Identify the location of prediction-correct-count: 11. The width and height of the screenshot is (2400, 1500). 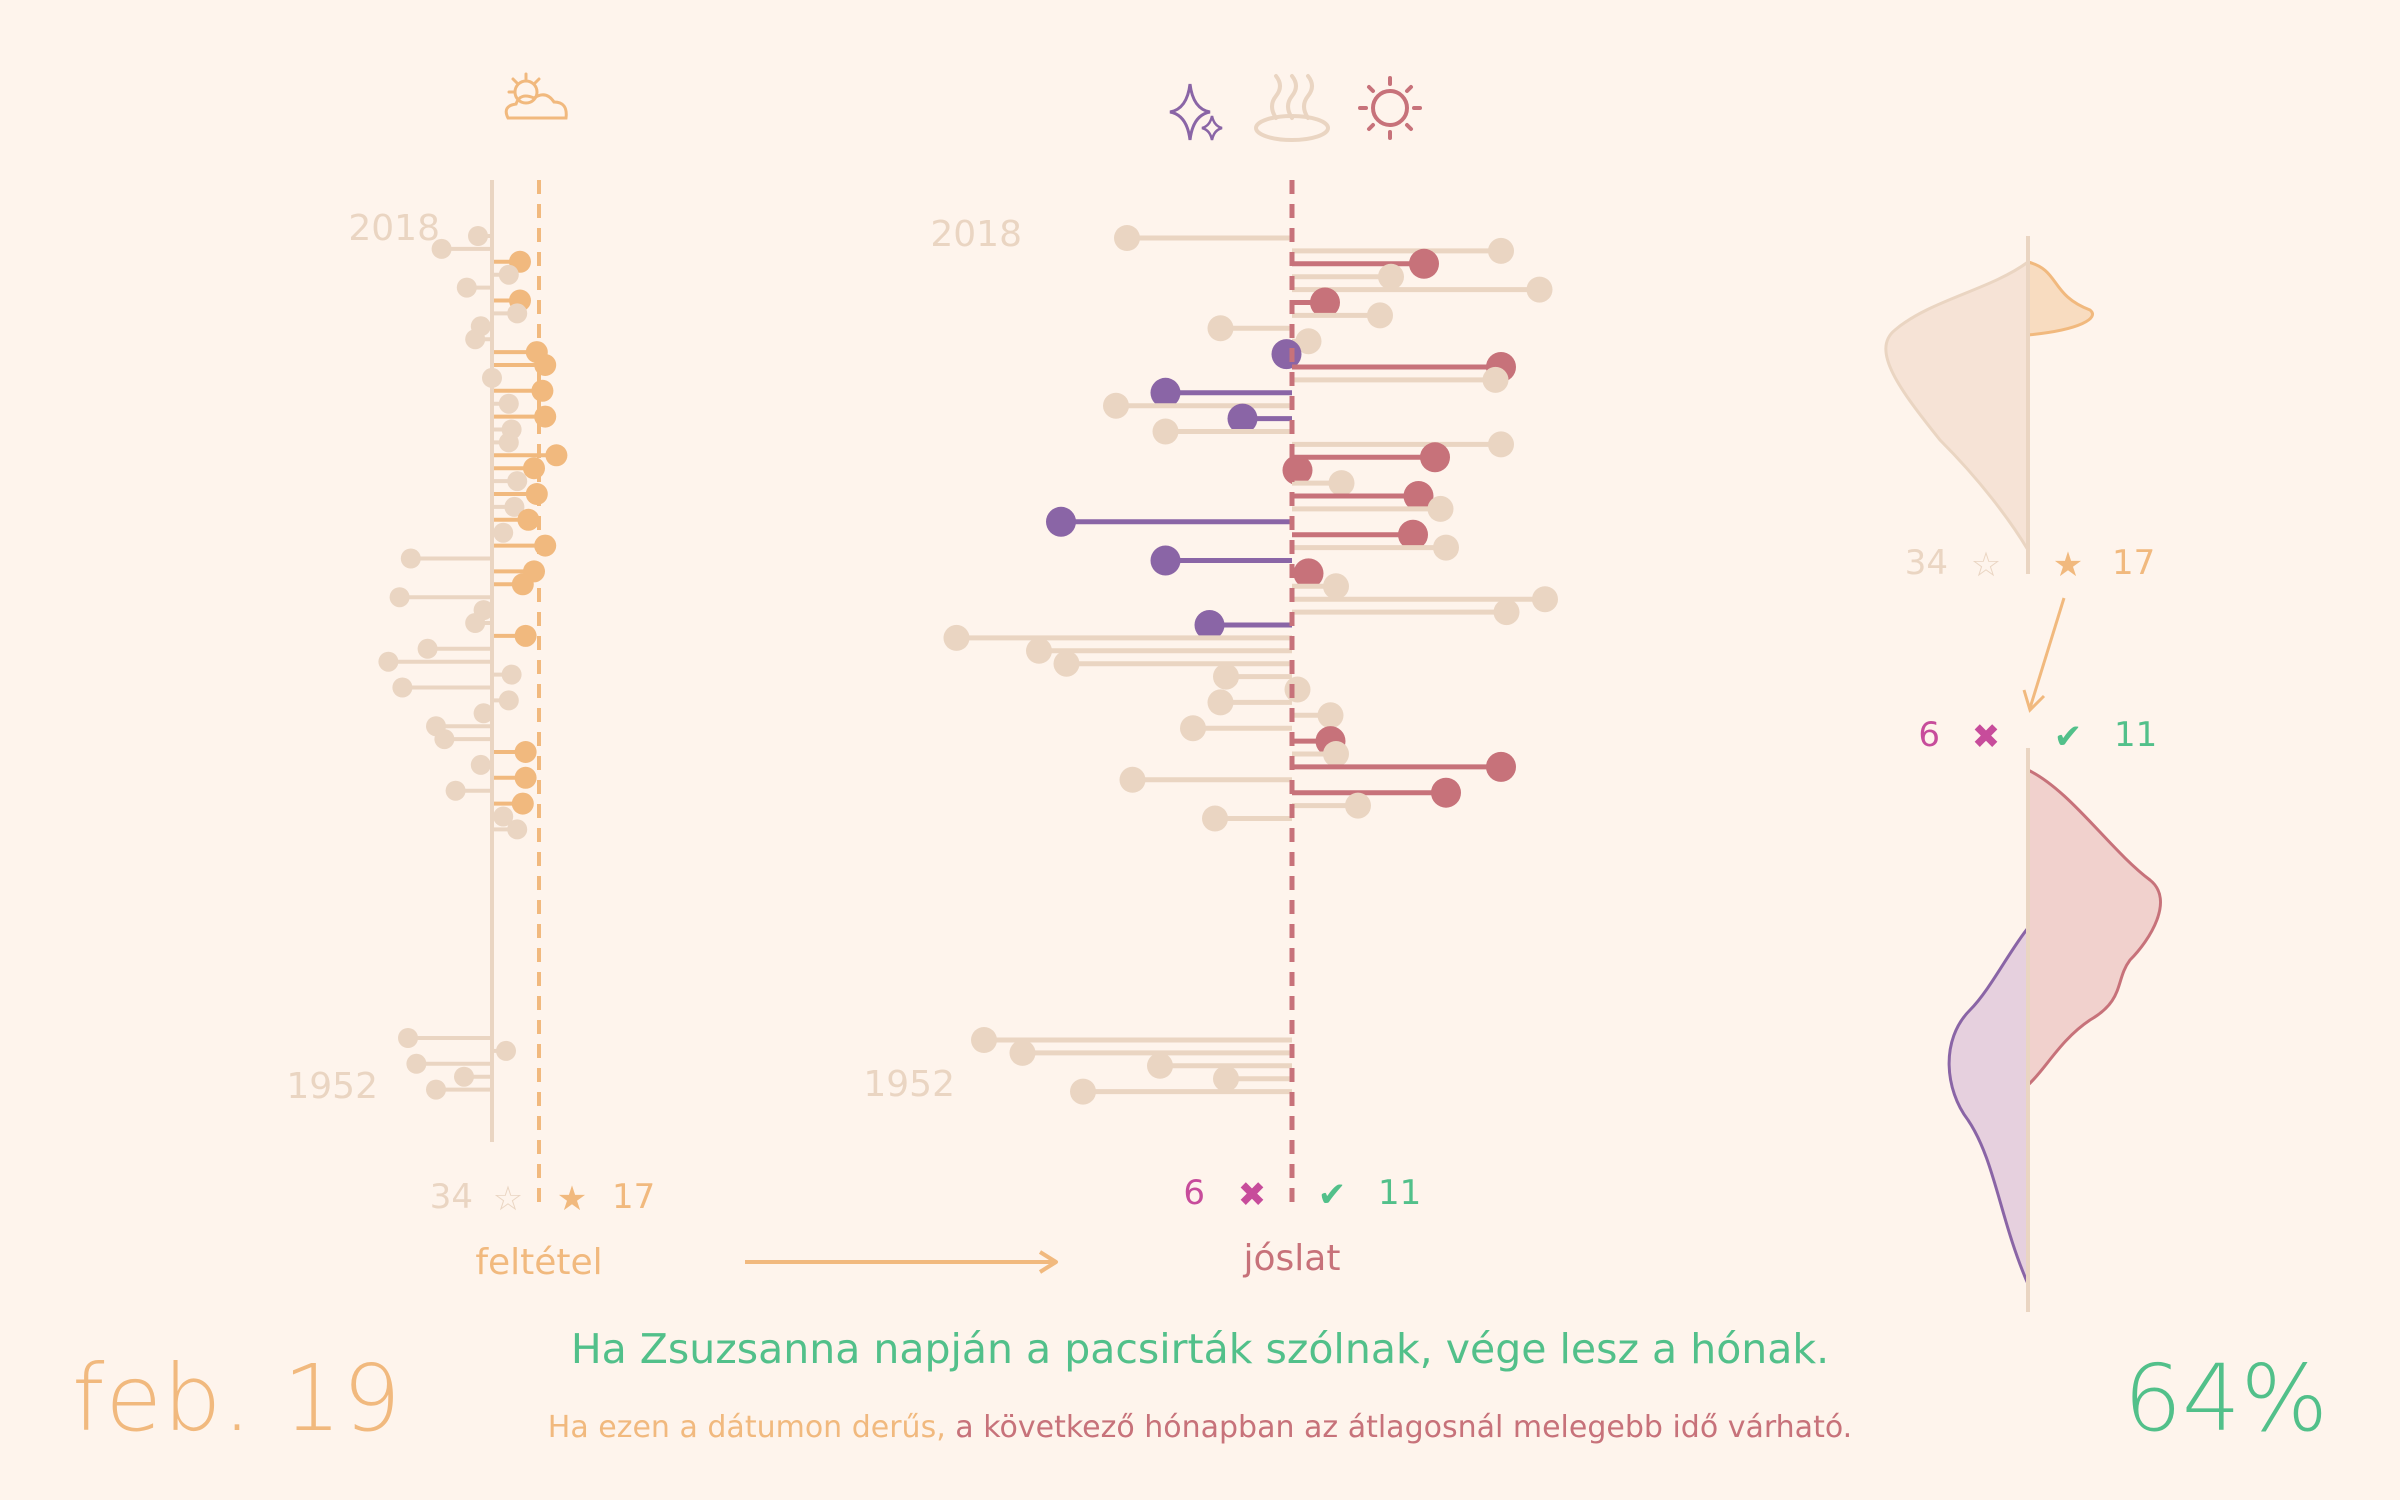
(1399, 1193).